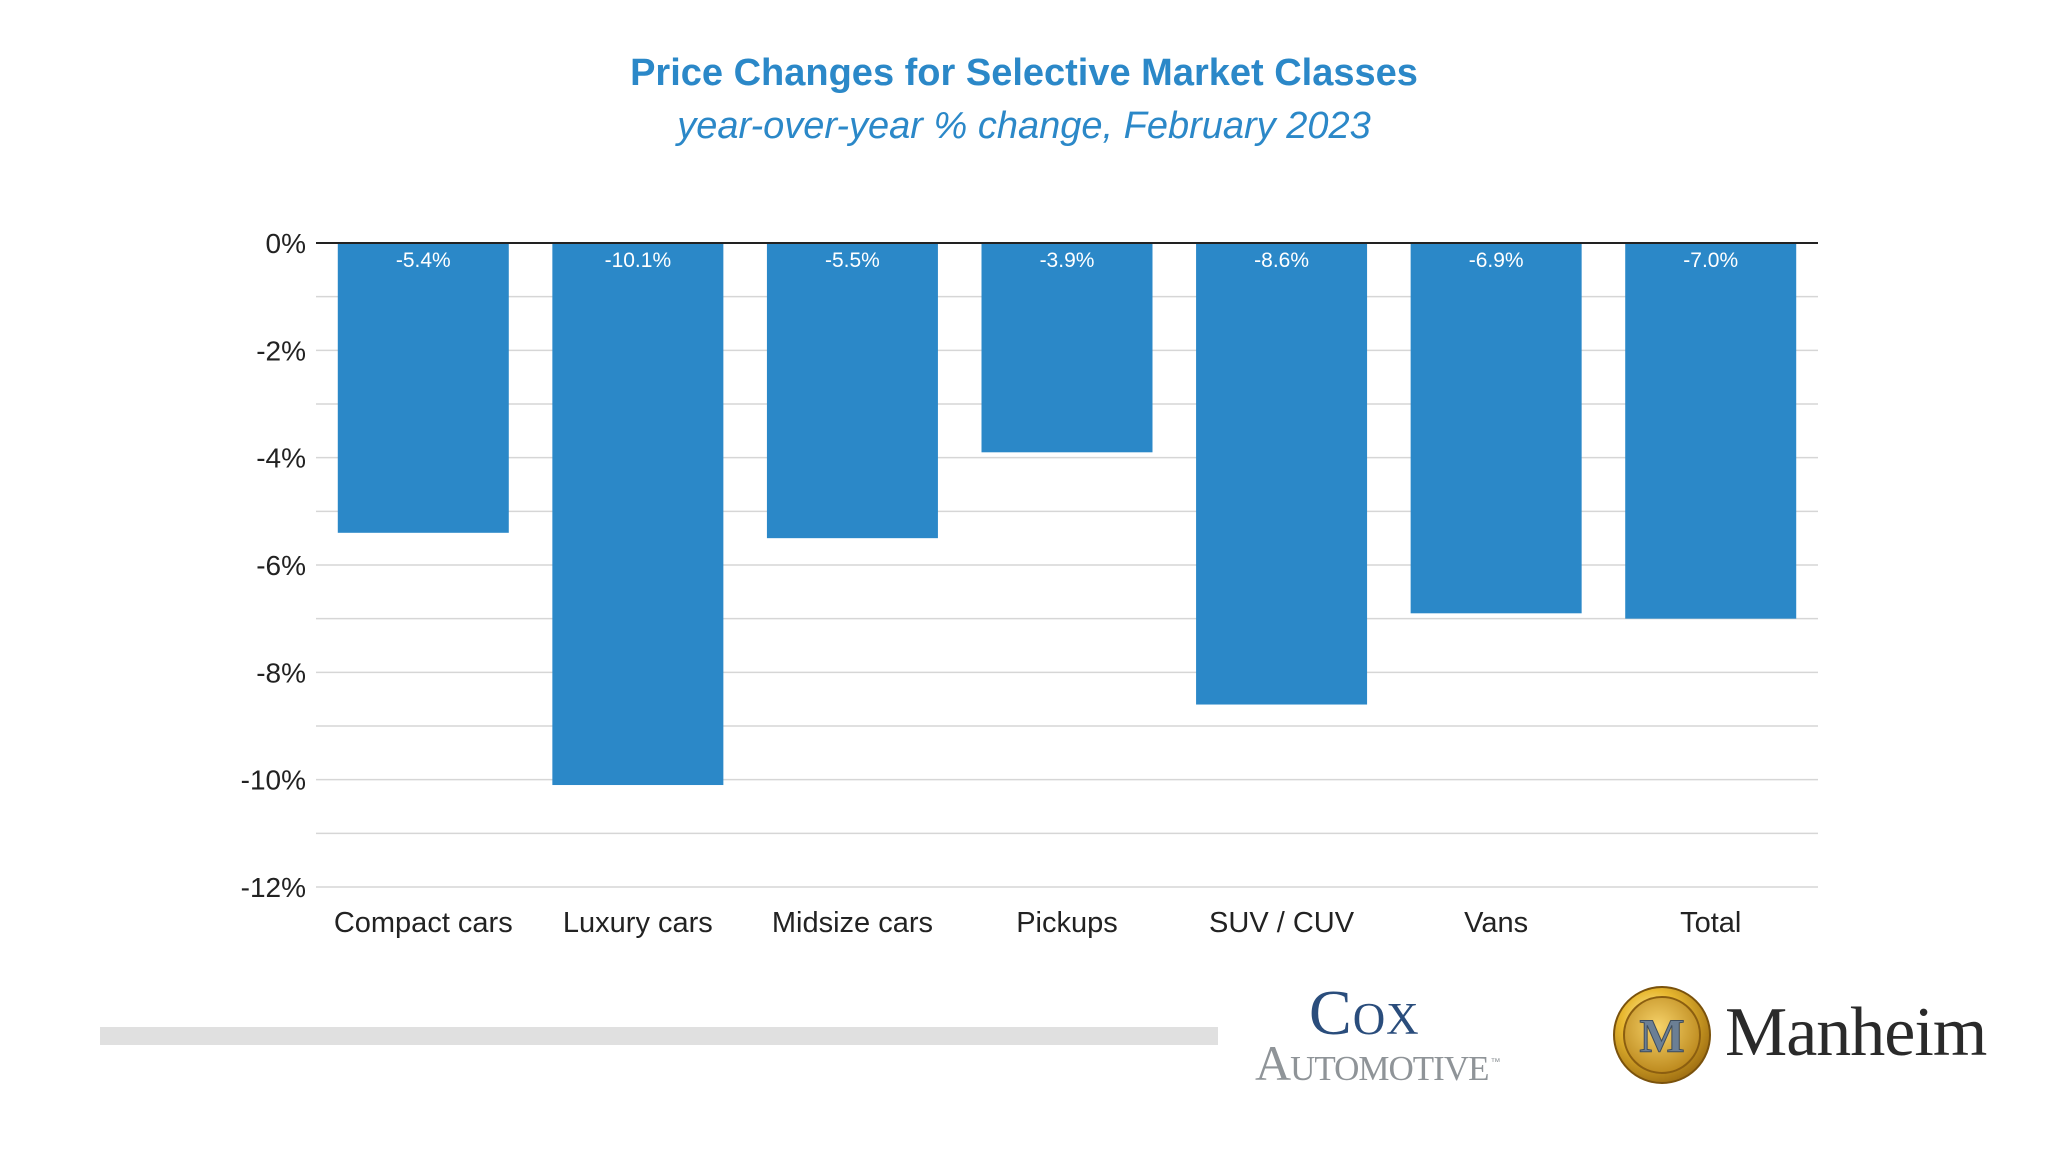 The height and width of the screenshot is (1150, 2048). Describe the element at coordinates (1282, 923) in the screenshot. I see `x-category-label: SUV / CUV` at that location.